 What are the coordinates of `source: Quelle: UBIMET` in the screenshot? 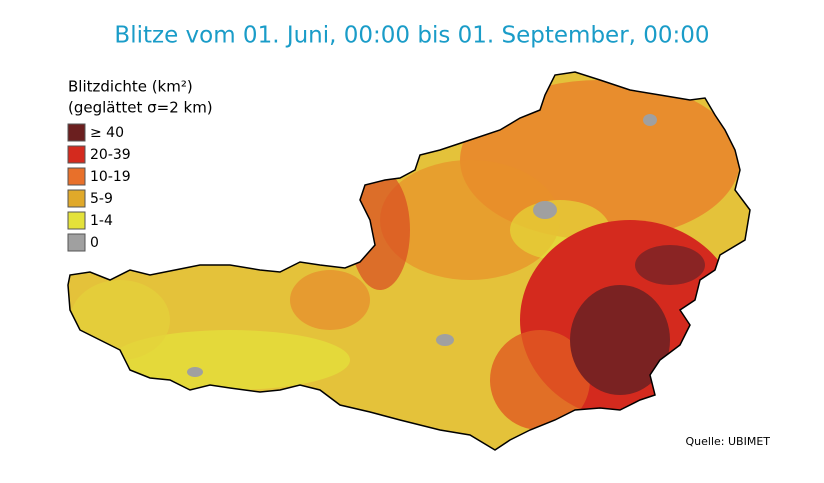 It's located at (728, 441).